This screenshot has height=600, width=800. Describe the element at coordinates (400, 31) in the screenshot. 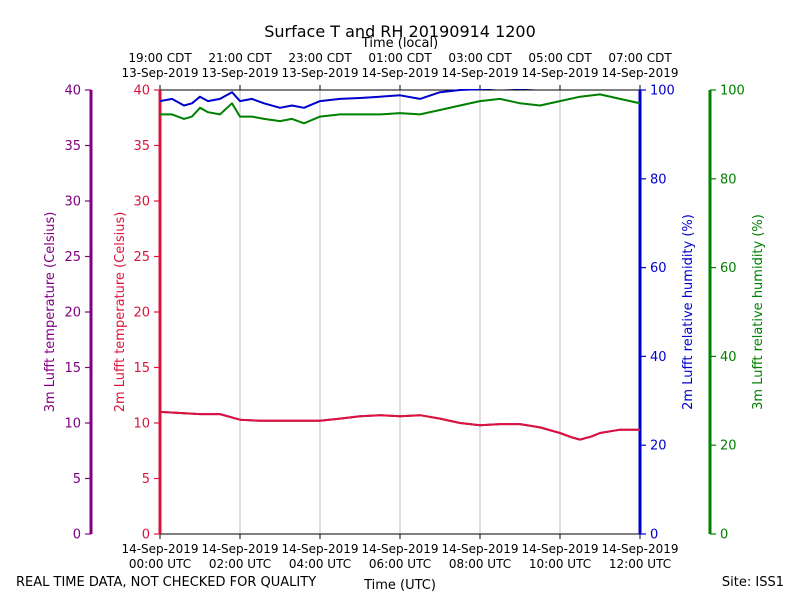

I see `chart-title: Surface T and RH 20190914 1200` at that location.